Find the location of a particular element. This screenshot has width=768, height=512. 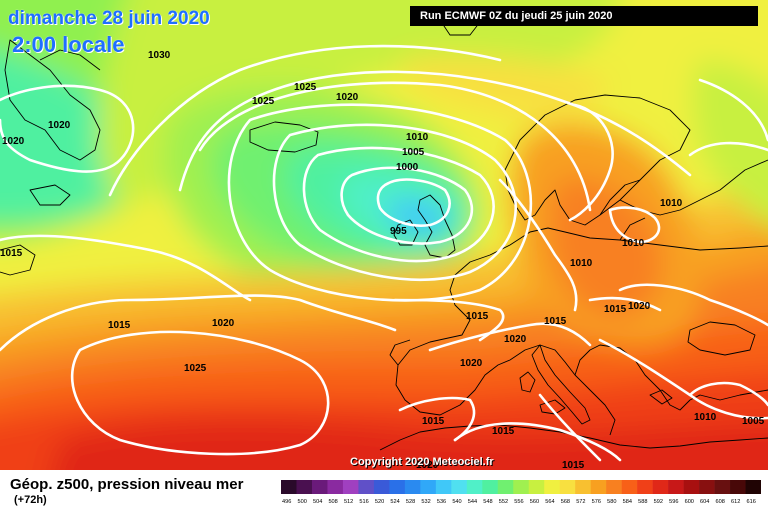

scale-tick-label: 524 is located at coordinates (394, 501).